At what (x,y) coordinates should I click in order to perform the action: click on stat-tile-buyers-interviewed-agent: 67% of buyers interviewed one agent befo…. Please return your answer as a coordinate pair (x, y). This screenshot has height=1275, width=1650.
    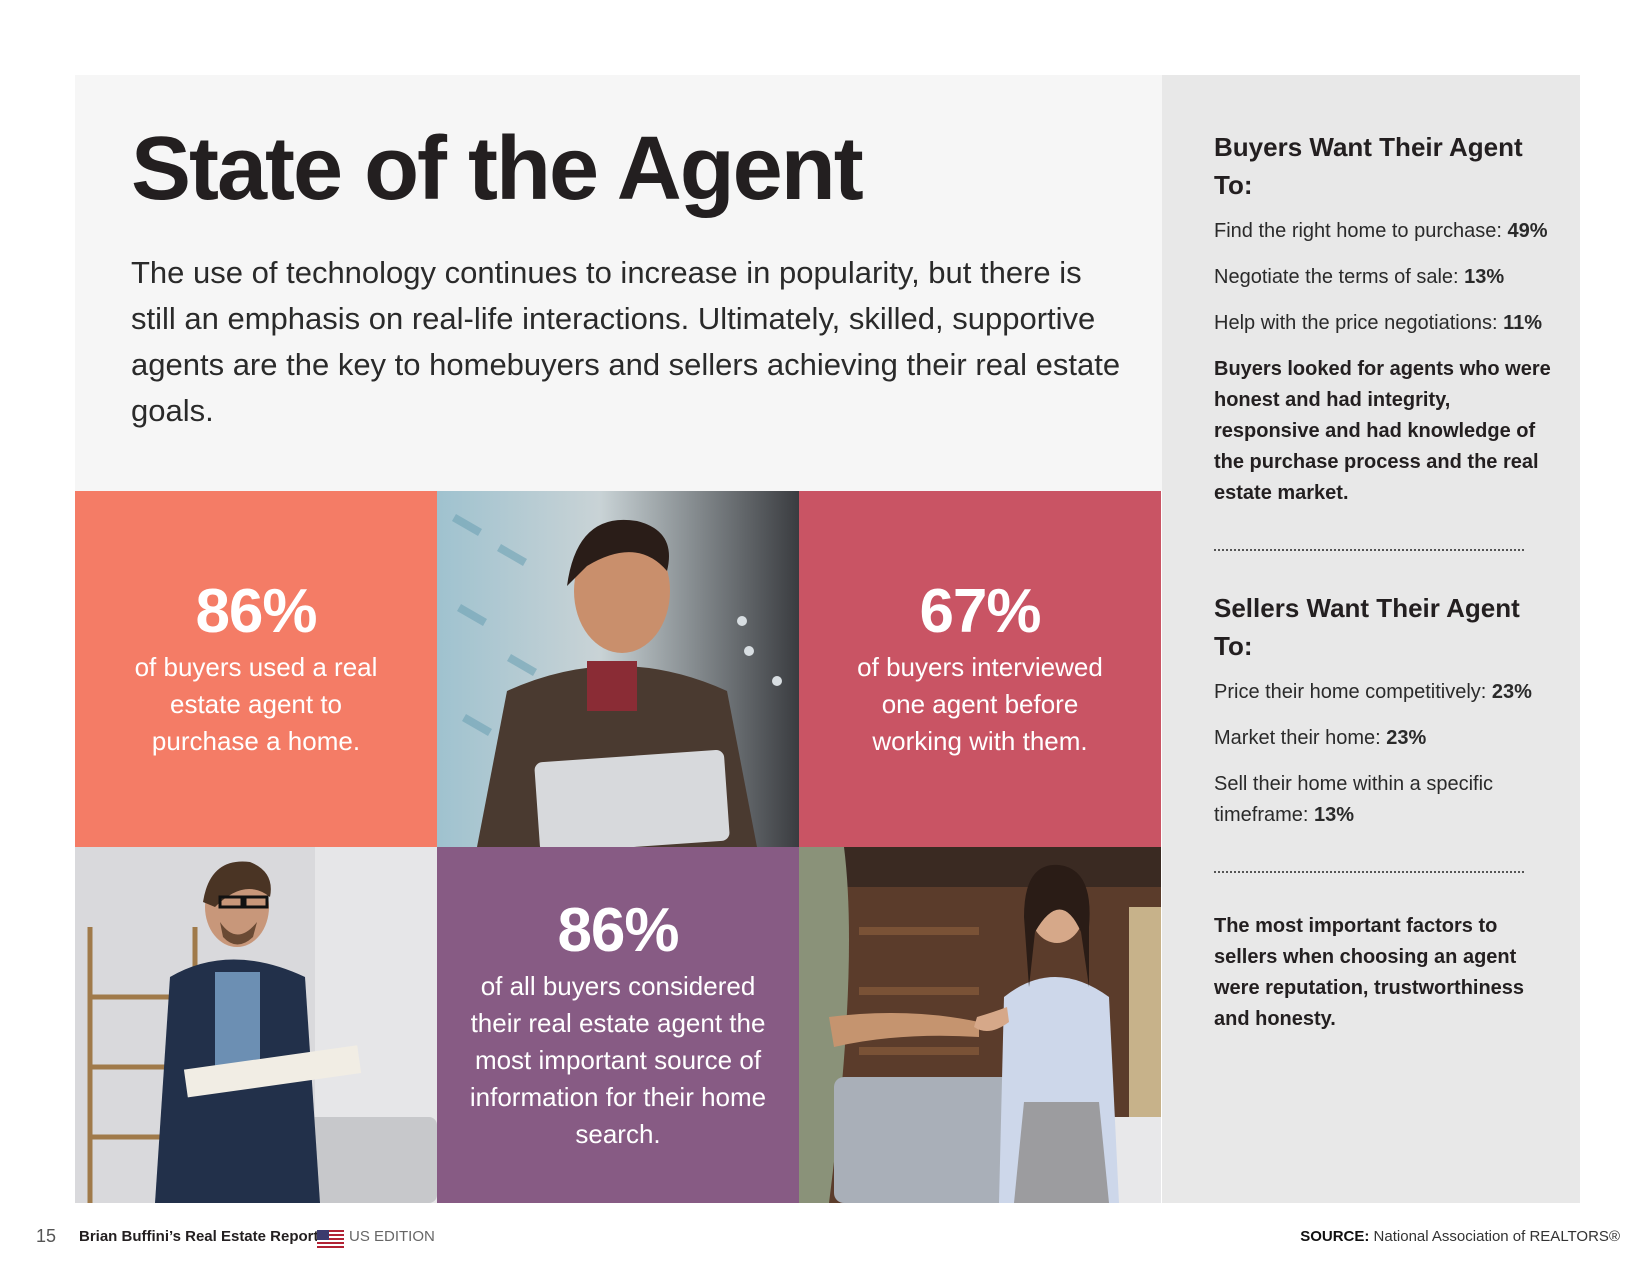
    Looking at the image, I should click on (980, 669).